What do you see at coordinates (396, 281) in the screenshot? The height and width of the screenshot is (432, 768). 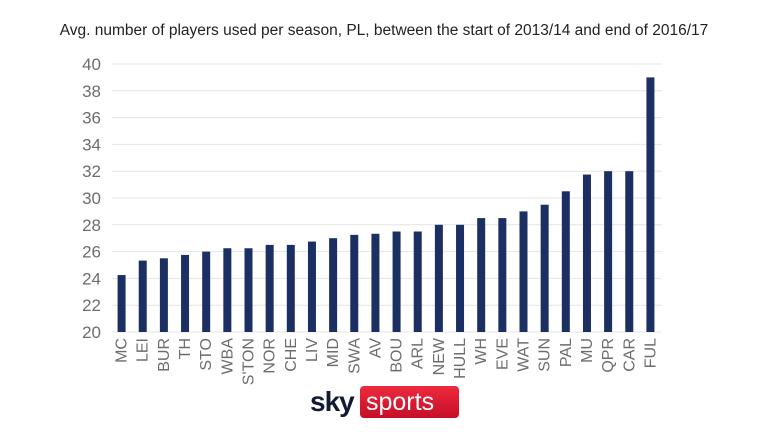 I see `bar-bou` at bounding box center [396, 281].